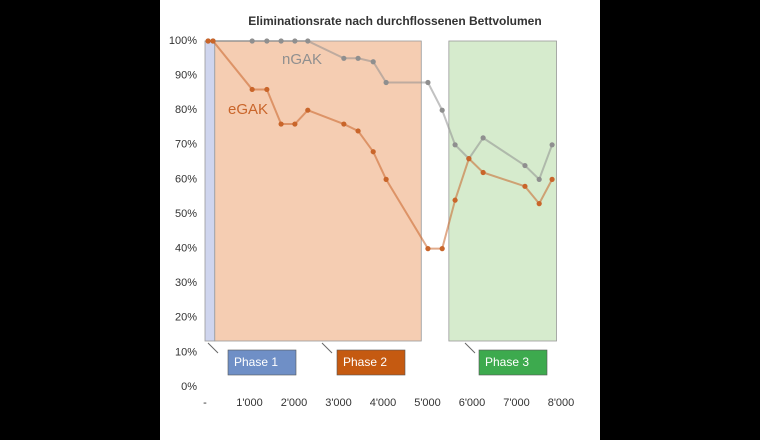 The width and height of the screenshot is (760, 440). What do you see at coordinates (472, 403) in the screenshot?
I see `x-tick-label: 6'000` at bounding box center [472, 403].